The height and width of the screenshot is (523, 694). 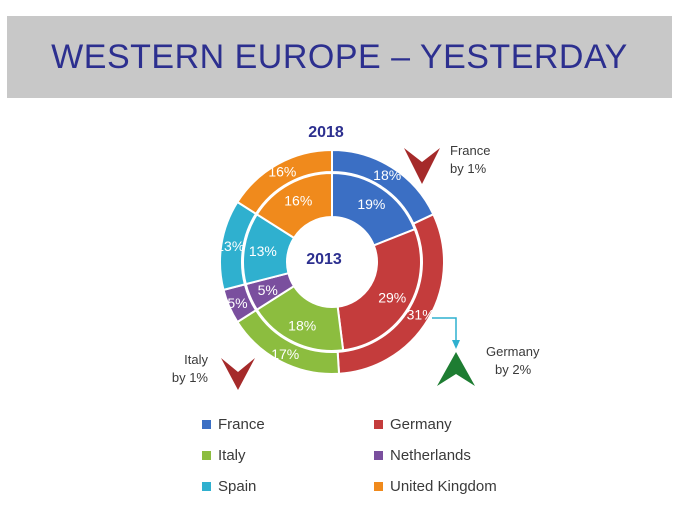 What do you see at coordinates (238, 374) in the screenshot?
I see `italy-down-arrow-icon` at bounding box center [238, 374].